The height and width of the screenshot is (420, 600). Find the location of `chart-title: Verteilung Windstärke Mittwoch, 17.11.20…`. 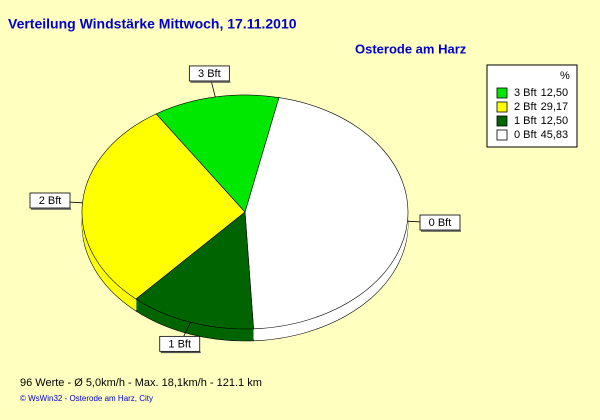

chart-title: Verteilung Windstärke Mittwoch, 17.11.20… is located at coordinates (152, 24).